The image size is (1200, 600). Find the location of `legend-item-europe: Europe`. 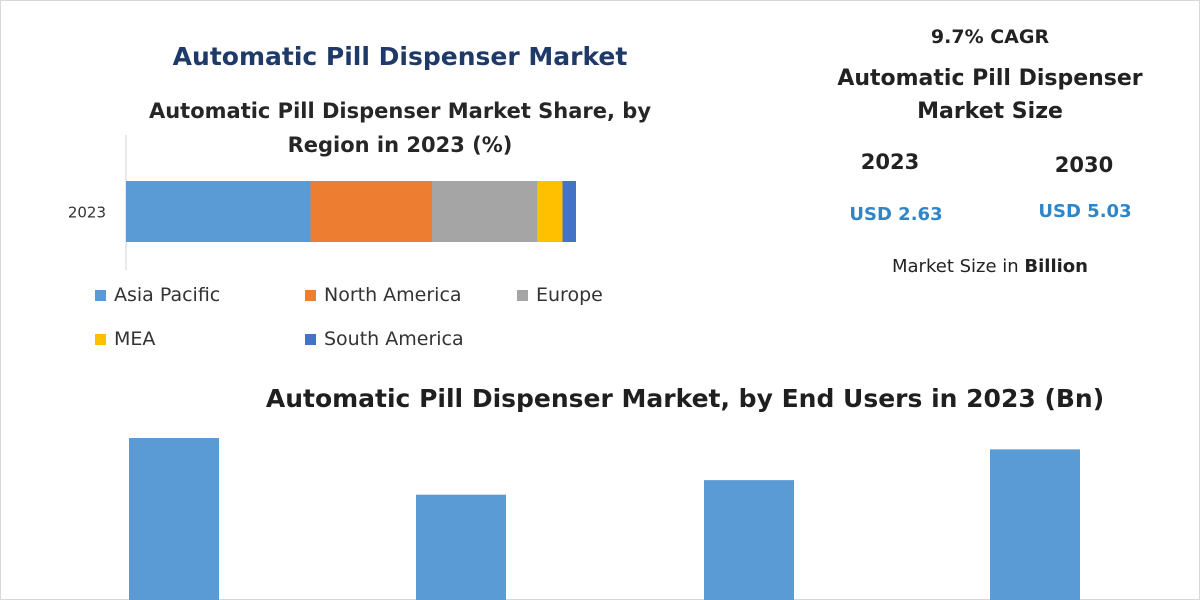

legend-item-europe: Europe is located at coordinates (560, 295).